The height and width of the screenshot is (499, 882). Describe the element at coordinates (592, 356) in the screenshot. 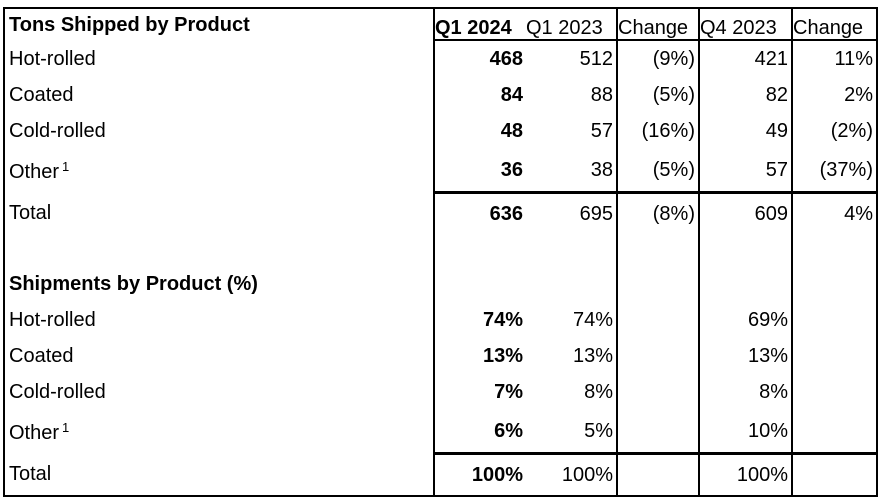

I see `cell-q1-2023: 13%` at that location.